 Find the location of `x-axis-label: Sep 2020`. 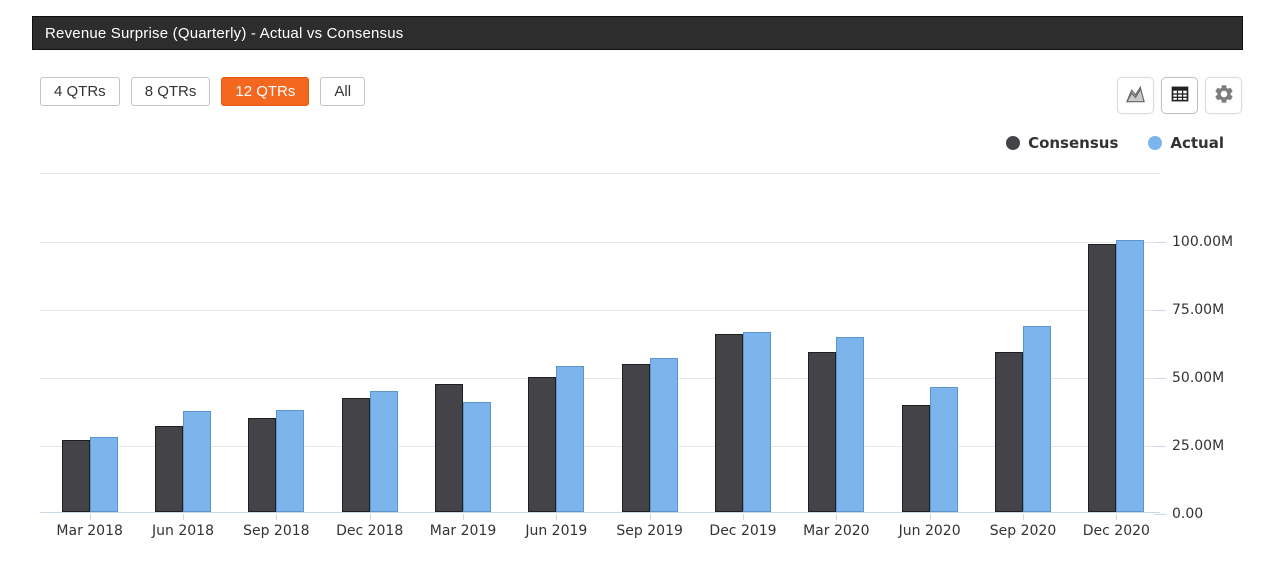

x-axis-label: Sep 2020 is located at coordinates (1023, 531).